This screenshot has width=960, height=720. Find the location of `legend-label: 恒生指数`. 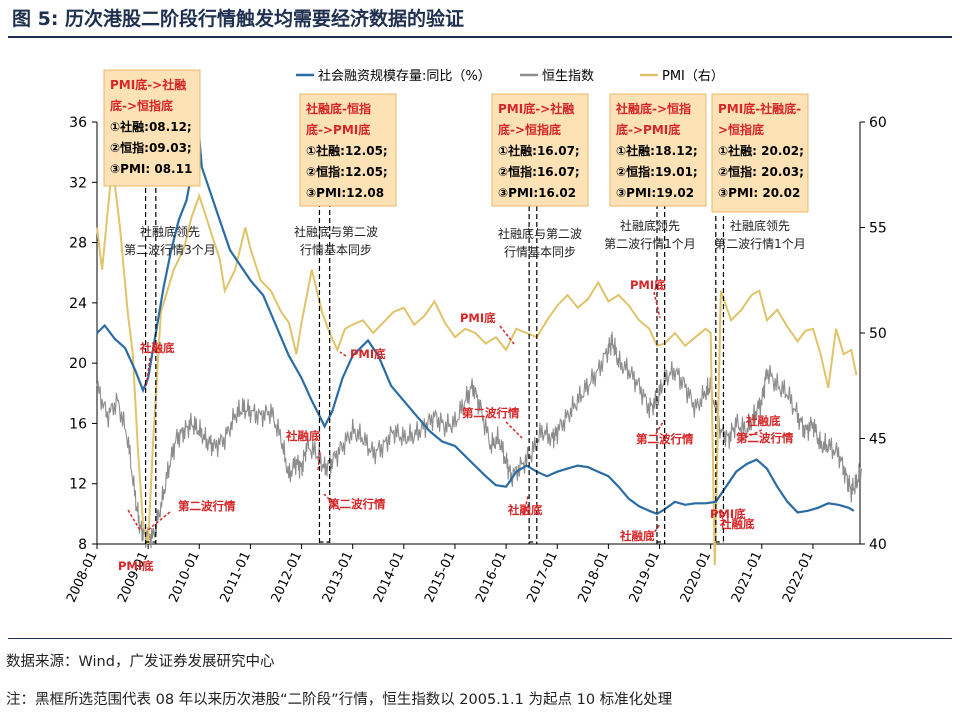

legend-label: 恒生指数 is located at coordinates (568, 76).